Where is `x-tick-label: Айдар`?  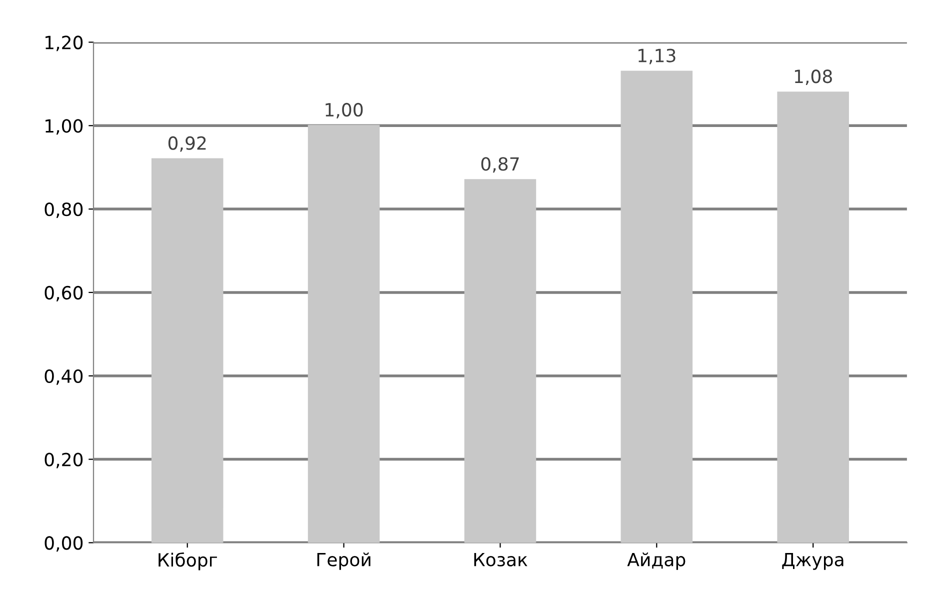 x-tick-label: Айдар is located at coordinates (656, 561).